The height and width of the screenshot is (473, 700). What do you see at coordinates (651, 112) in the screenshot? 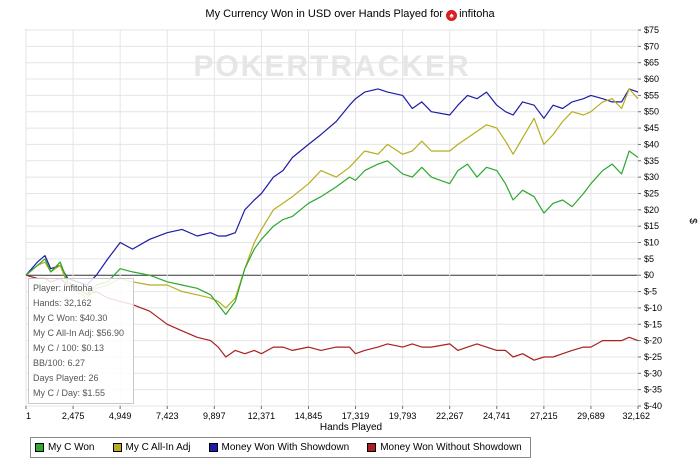
I see `y-tick-label: $50` at bounding box center [651, 112].